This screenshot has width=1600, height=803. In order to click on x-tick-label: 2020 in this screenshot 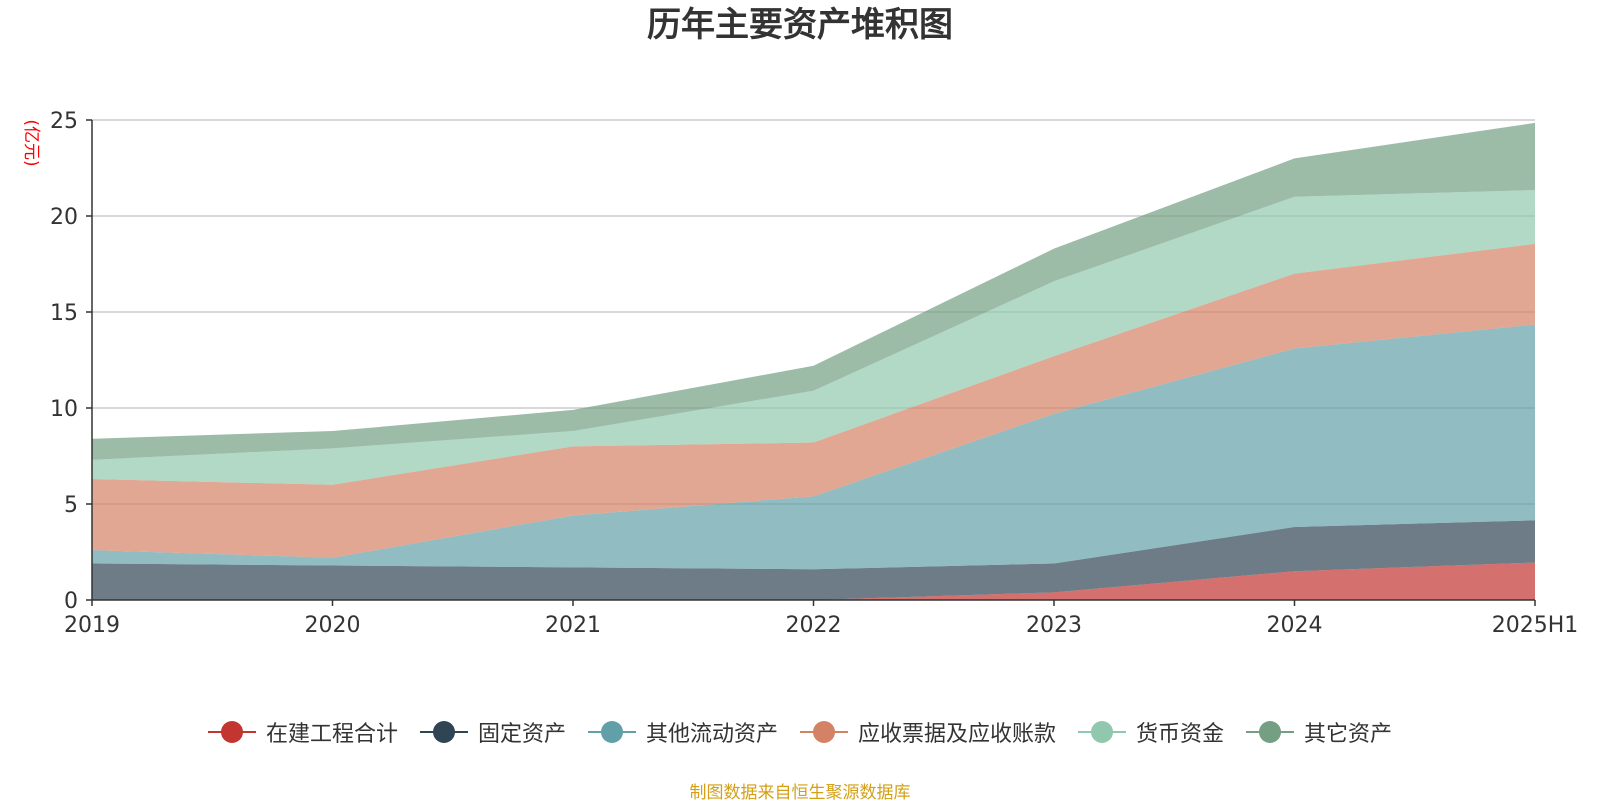, I will do `click(333, 625)`.